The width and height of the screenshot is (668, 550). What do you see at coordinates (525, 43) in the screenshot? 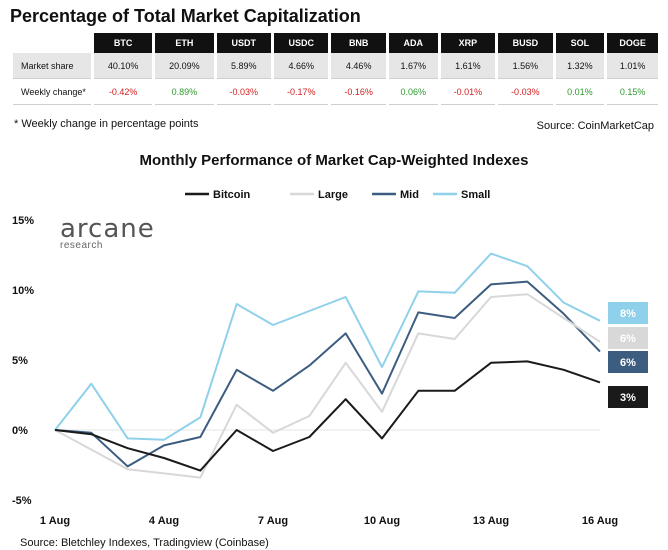
I see `column-header: BUSD` at bounding box center [525, 43].